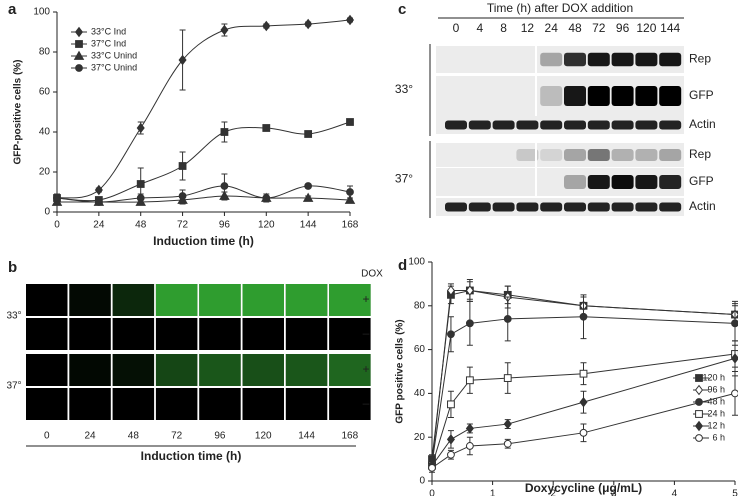 The image size is (738, 496). Describe the element at coordinates (225, 225) in the screenshot. I see `x-tick-label: 96` at that location.